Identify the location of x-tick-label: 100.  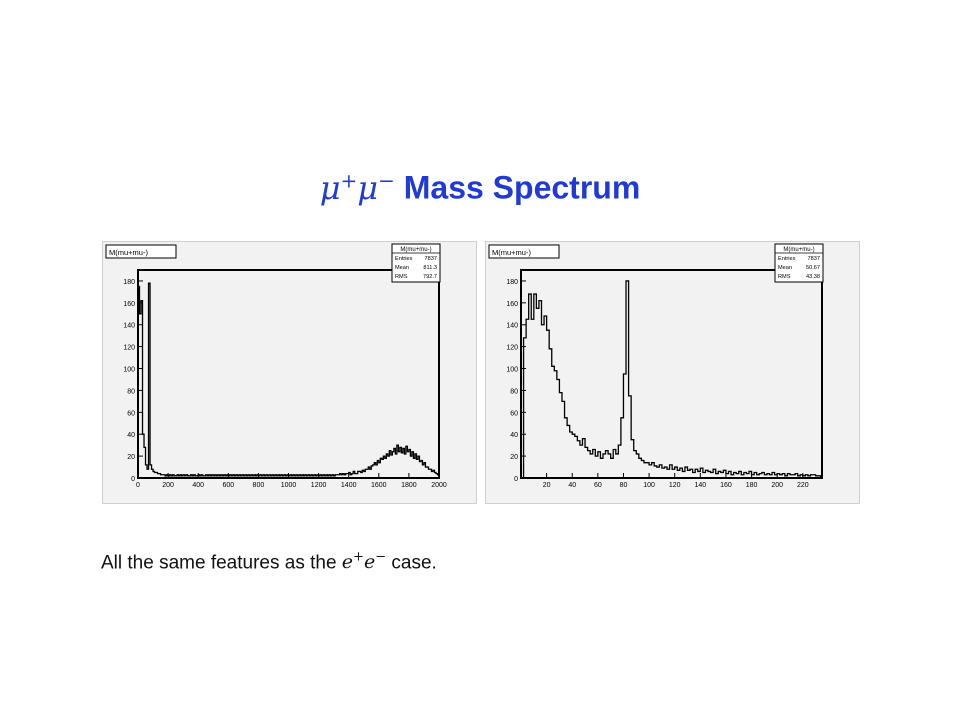
(649, 485).